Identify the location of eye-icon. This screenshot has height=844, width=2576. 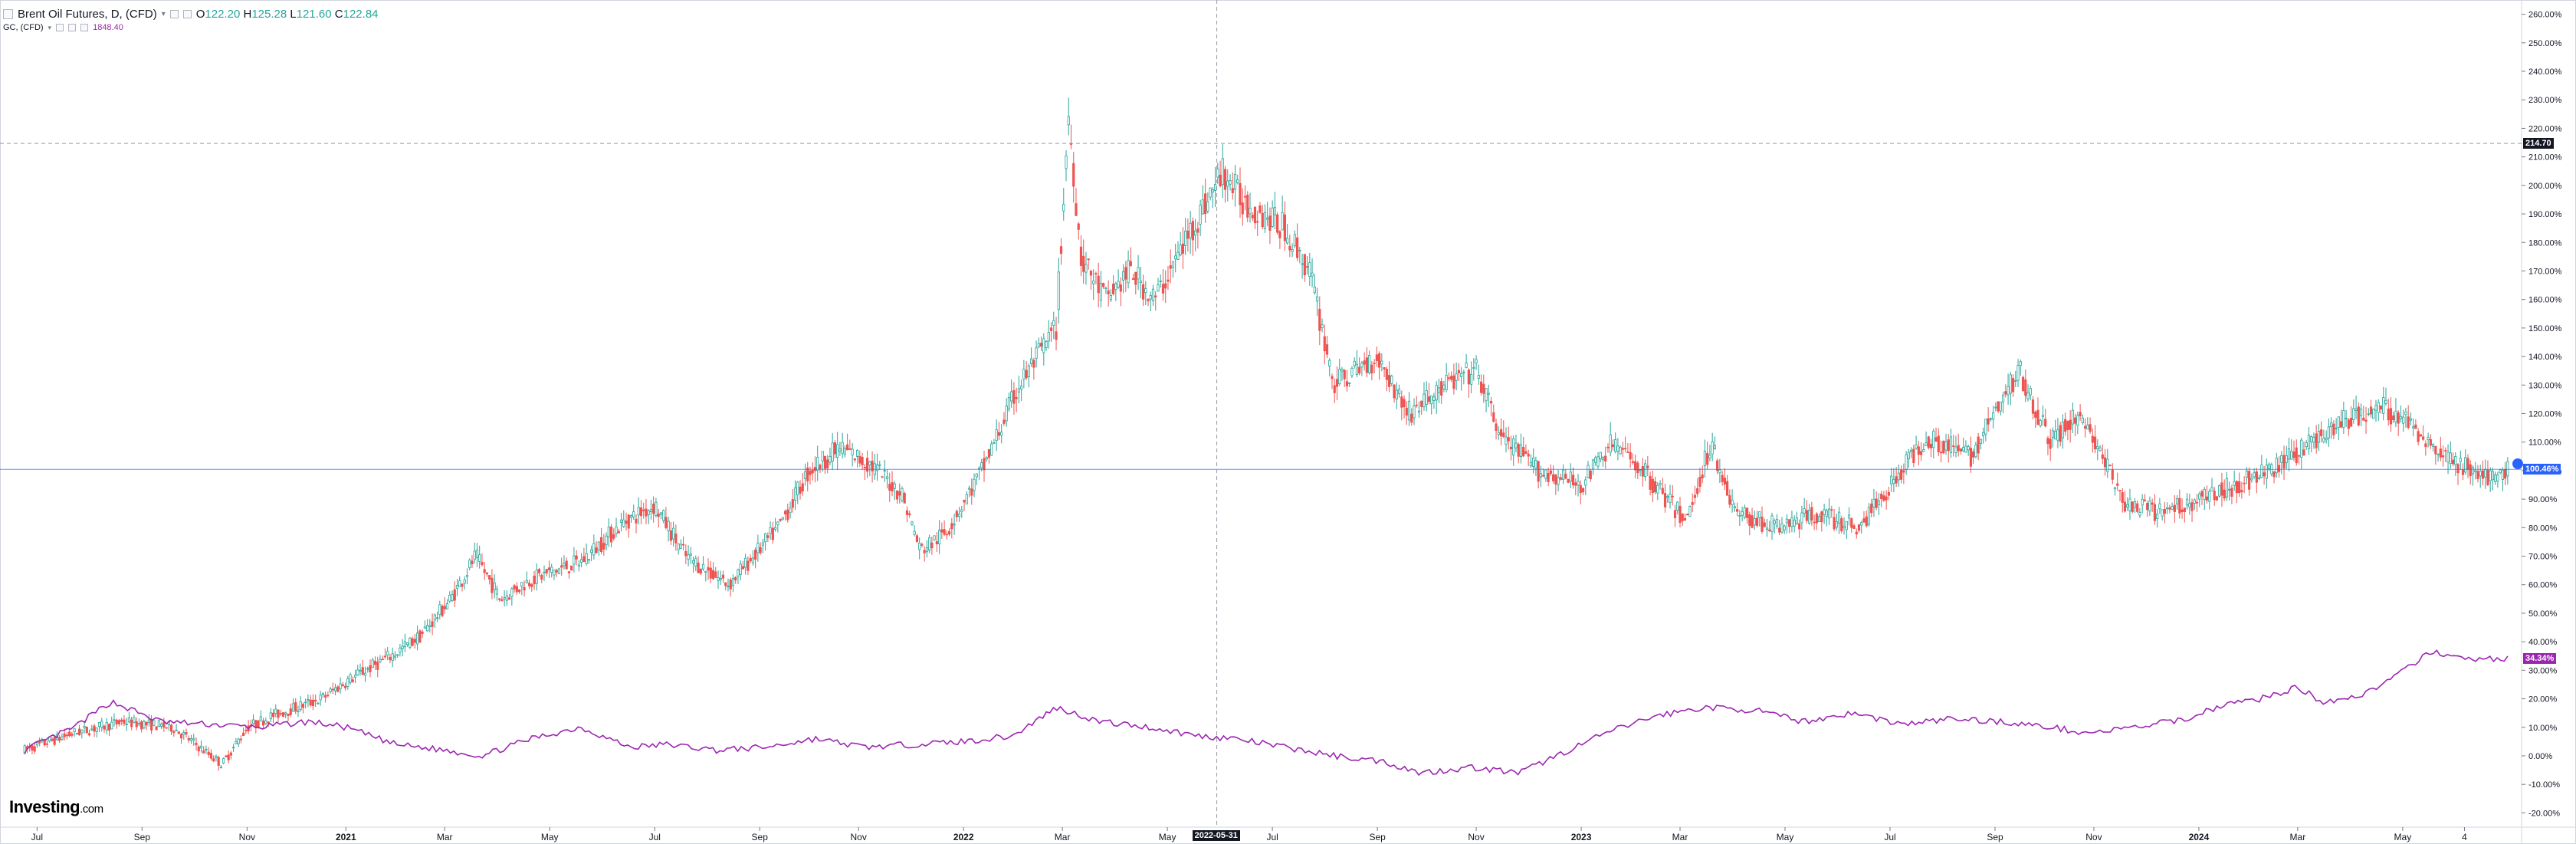
(60, 27).